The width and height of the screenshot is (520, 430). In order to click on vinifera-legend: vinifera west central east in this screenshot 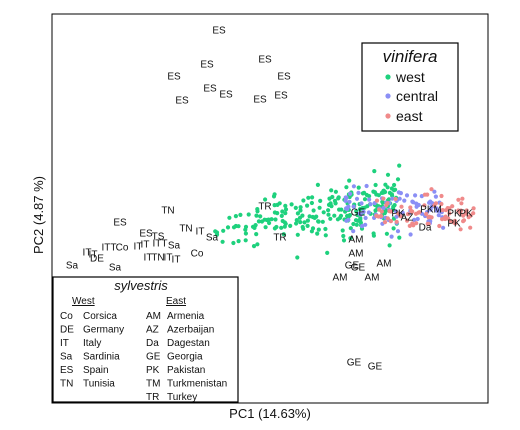, I will do `click(410, 87)`.